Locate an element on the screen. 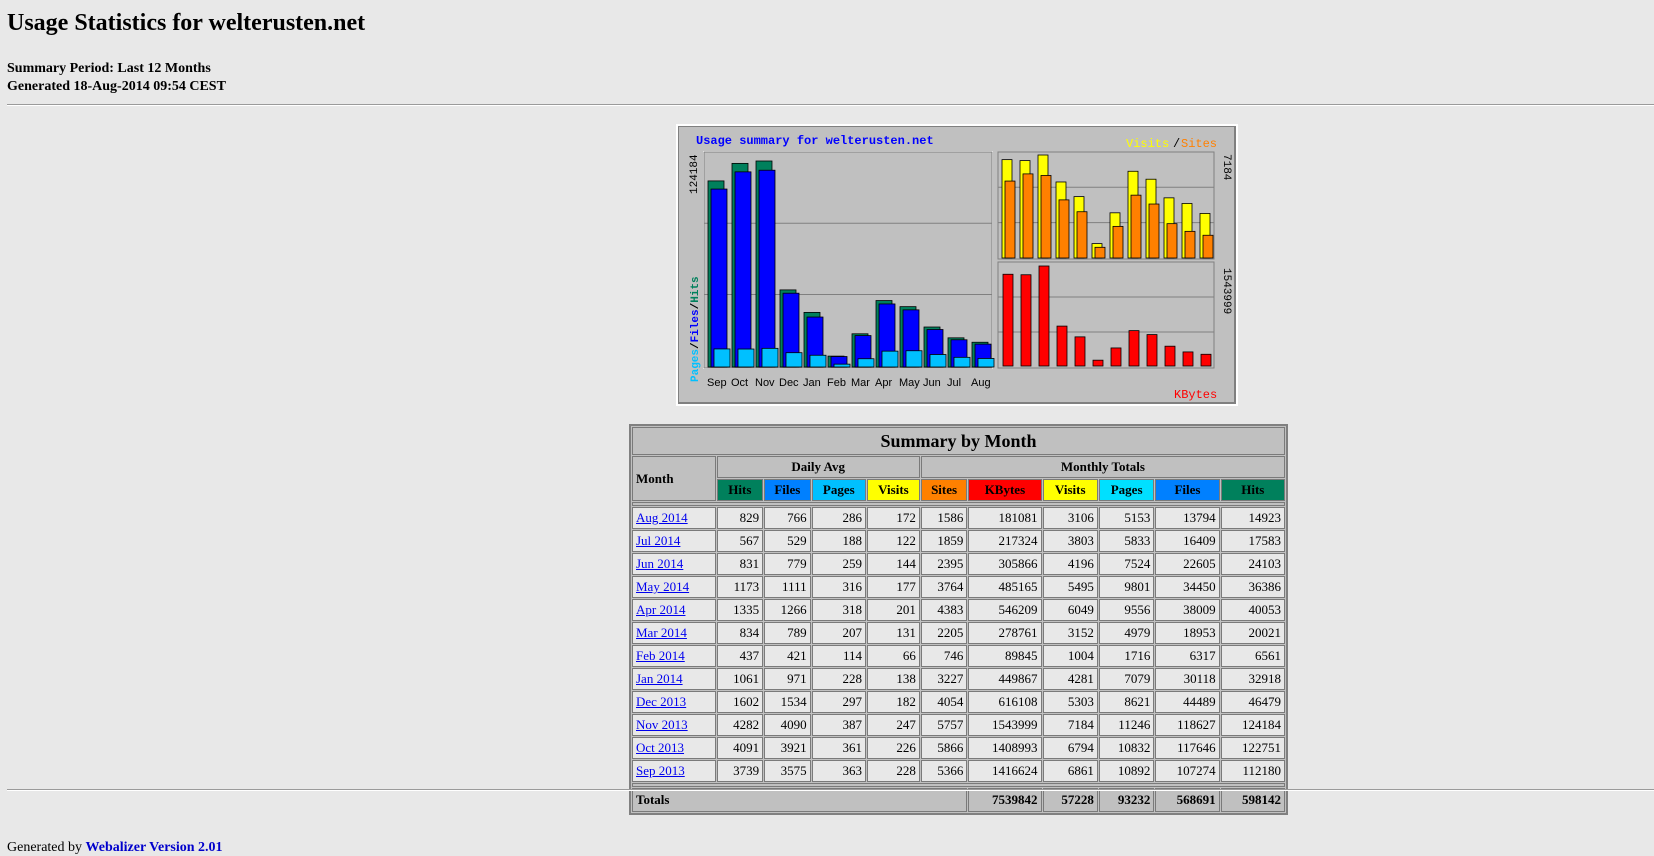 The height and width of the screenshot is (856, 1654). monthly-total-cell: 36386 is located at coordinates (1252, 587).